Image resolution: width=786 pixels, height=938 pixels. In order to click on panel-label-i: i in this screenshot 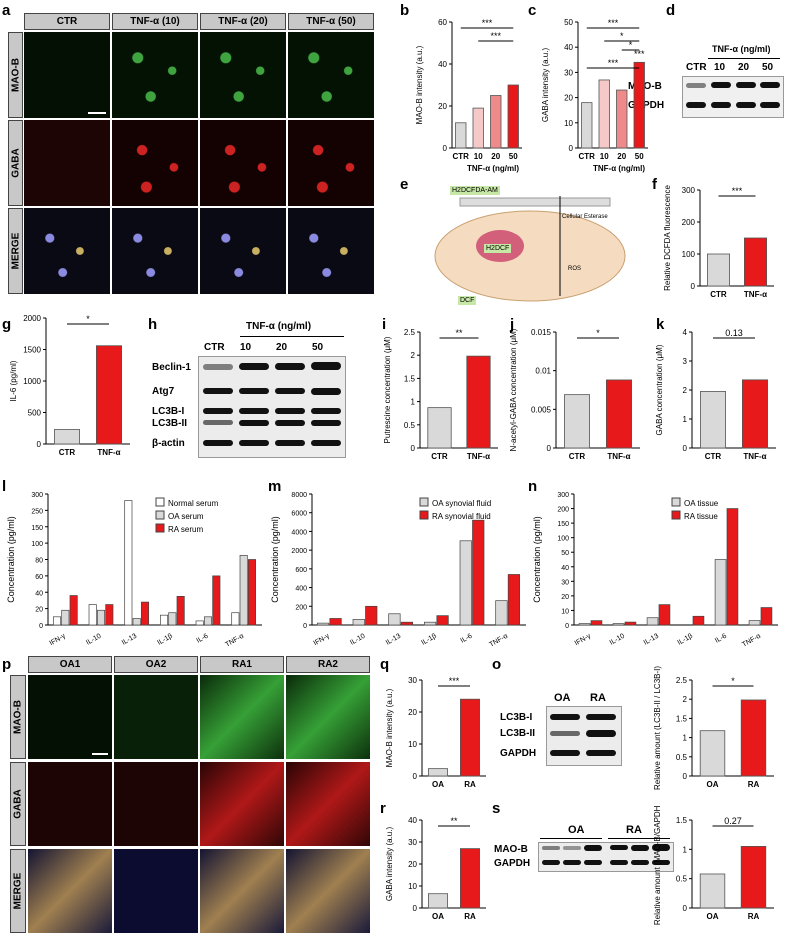, I will do `click(384, 324)`.